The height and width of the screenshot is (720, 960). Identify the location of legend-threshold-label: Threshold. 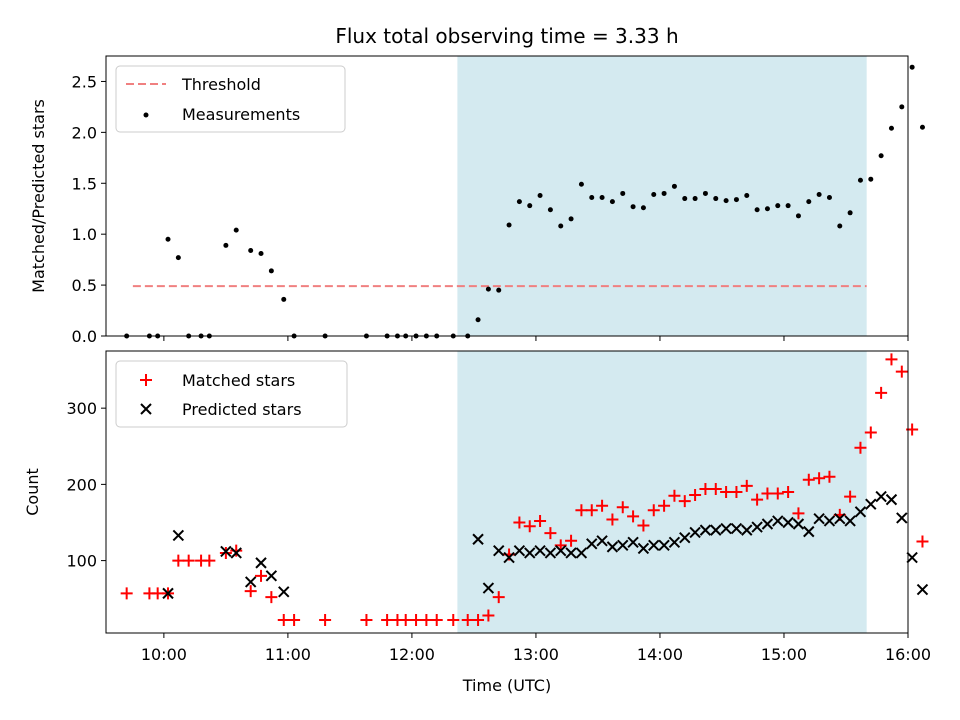
(221, 84).